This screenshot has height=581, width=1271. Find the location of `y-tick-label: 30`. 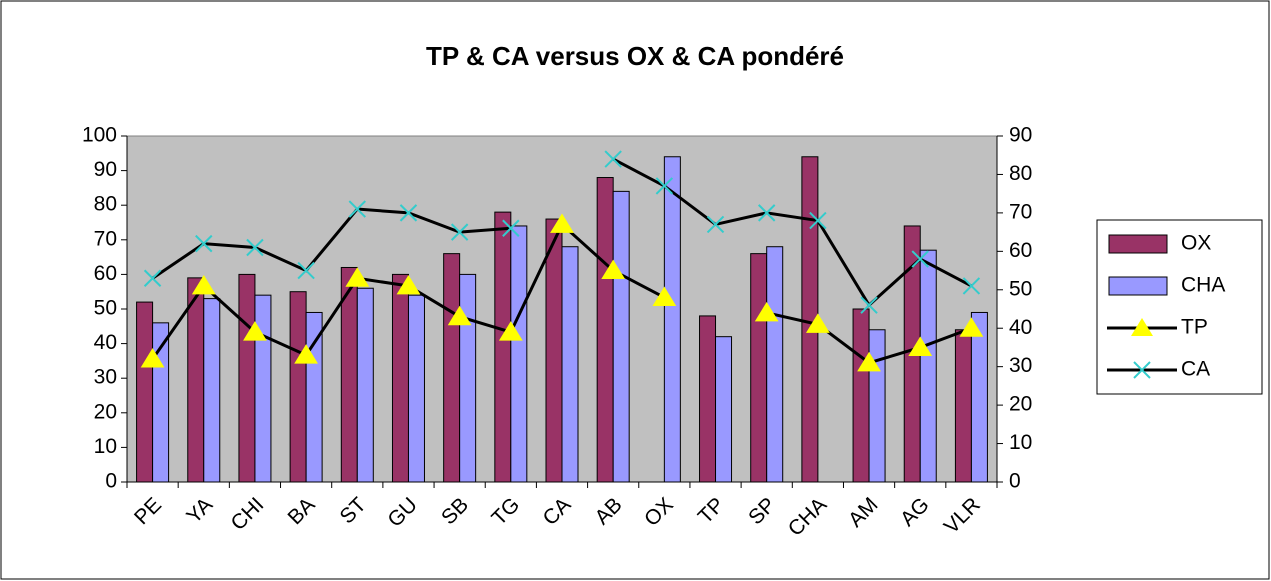

y-tick-label: 30 is located at coordinates (105, 377).